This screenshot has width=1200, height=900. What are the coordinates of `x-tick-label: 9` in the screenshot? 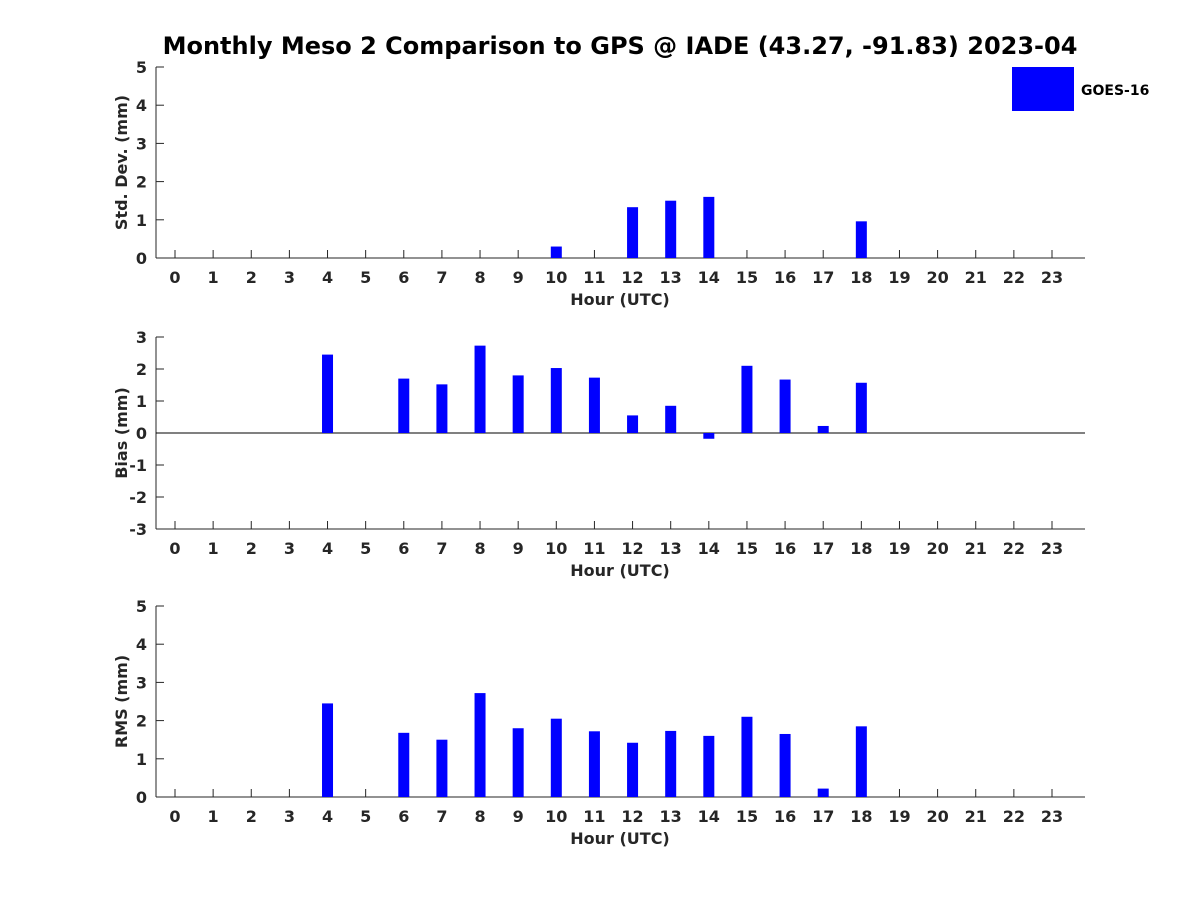 It's located at (518, 816).